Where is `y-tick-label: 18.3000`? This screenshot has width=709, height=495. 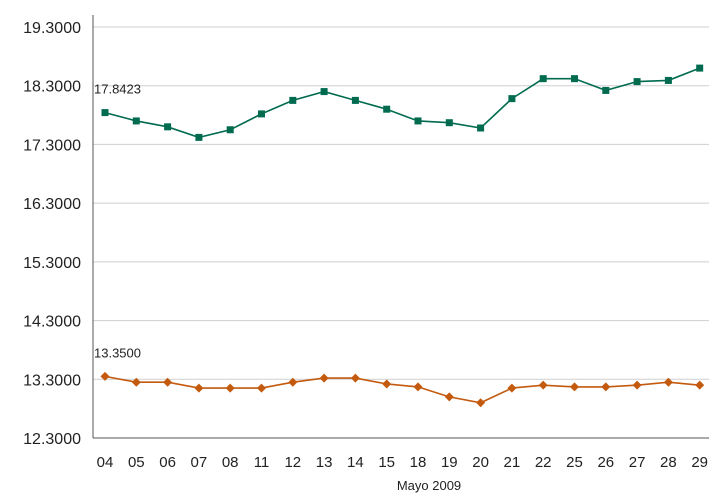
y-tick-label: 18.3000 is located at coordinates (52, 87).